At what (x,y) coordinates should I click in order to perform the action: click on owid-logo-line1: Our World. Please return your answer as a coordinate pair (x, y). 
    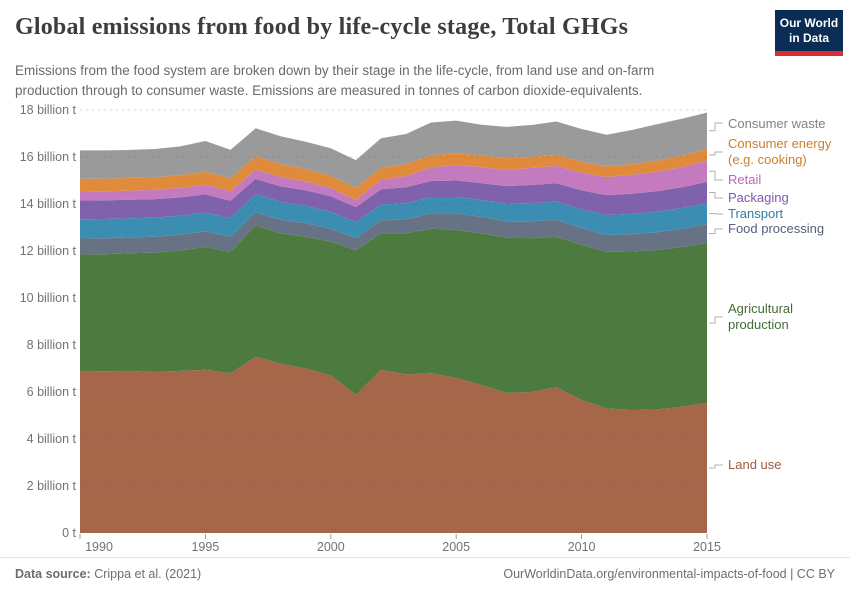
    Looking at the image, I should click on (809, 23).